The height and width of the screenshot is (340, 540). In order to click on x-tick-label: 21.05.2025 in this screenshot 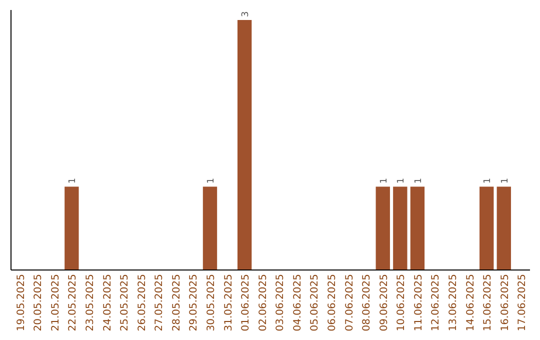, I will do `click(56, 303)`.